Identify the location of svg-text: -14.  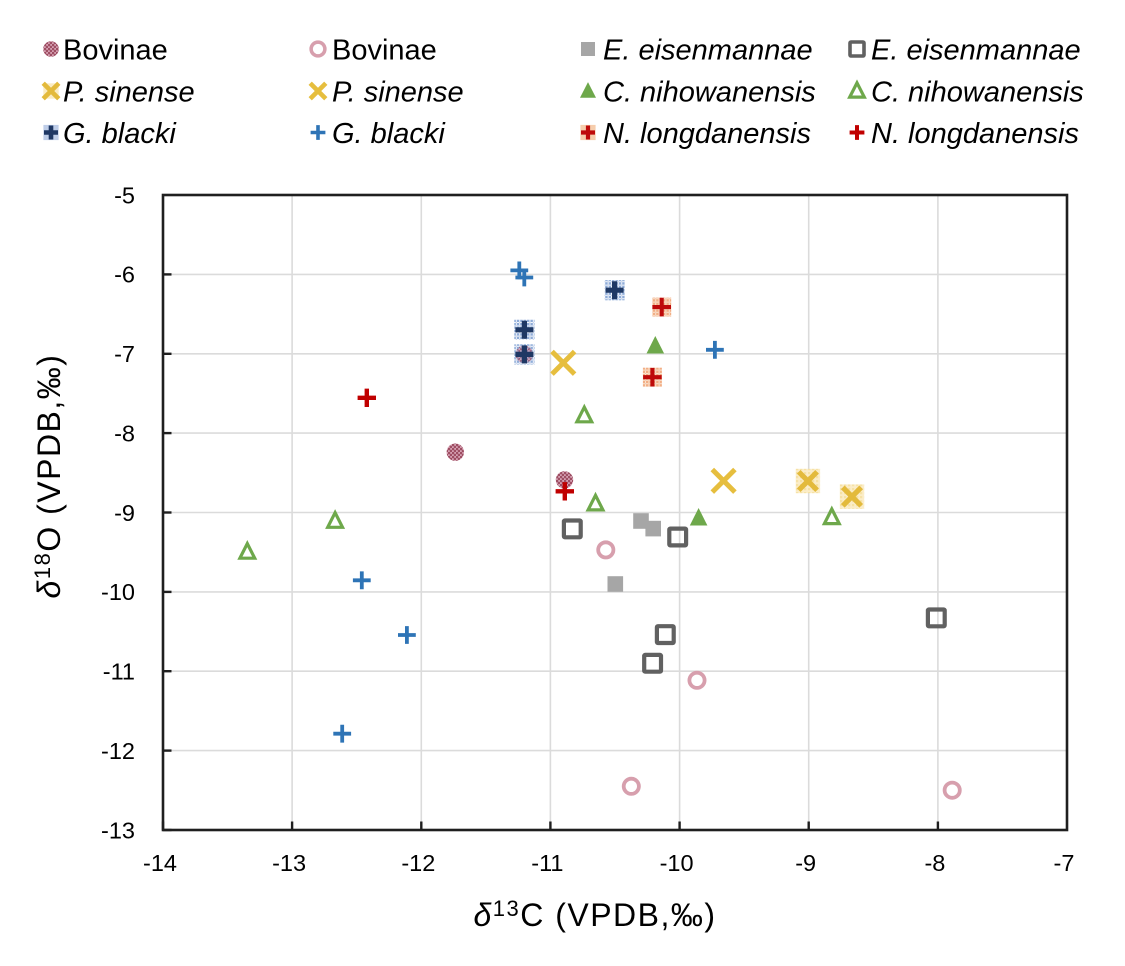
(160, 863).